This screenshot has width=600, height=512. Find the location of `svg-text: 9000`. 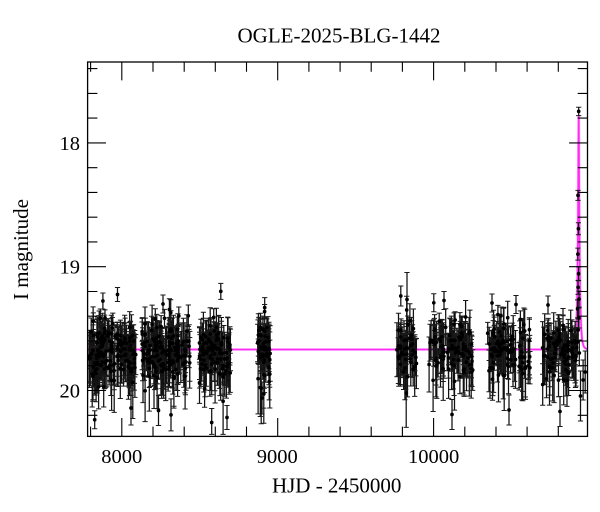

svg-text: 9000 is located at coordinates (277, 457).